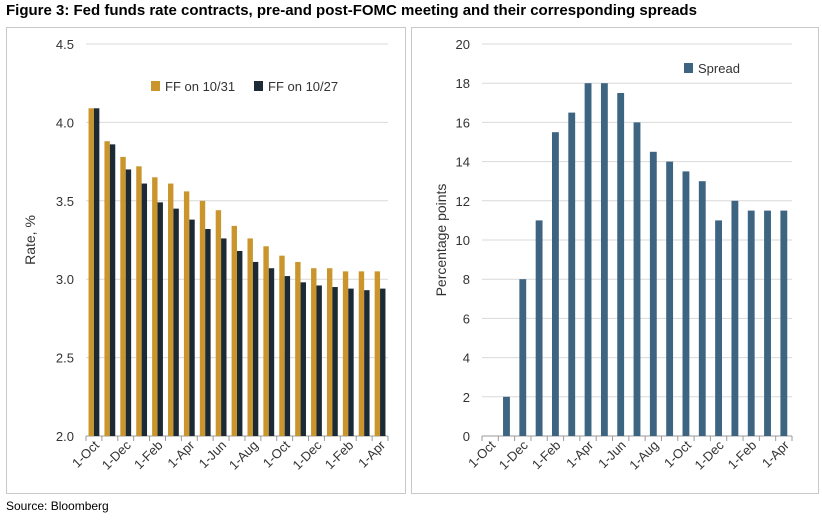 This screenshot has height=520, width=822. Describe the element at coordinates (213, 455) in the screenshot. I see `rate-xtick-label: 1-Jun` at that location.